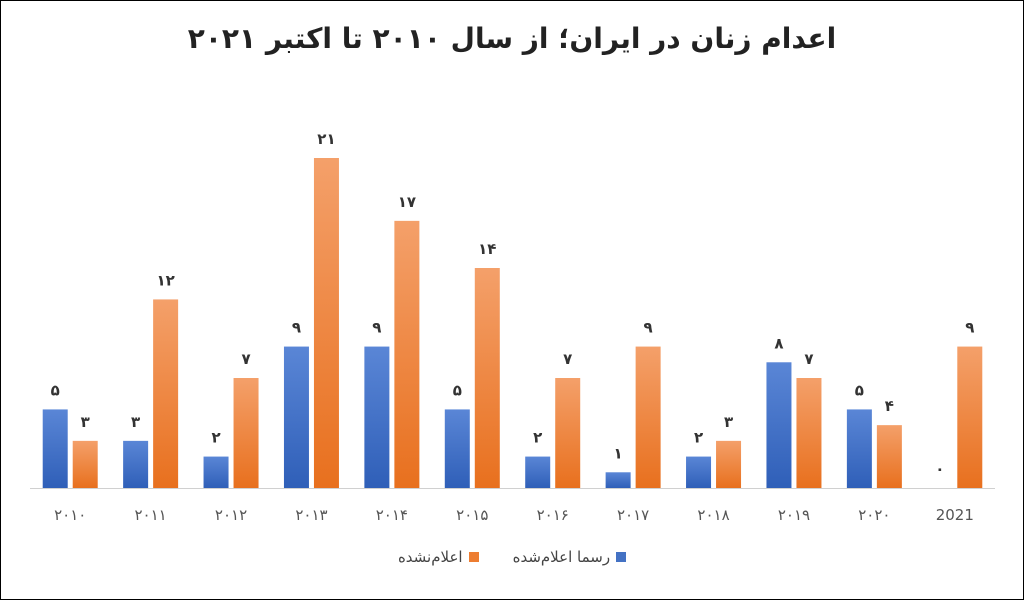  Describe the element at coordinates (939, 469) in the screenshot. I see `value-label-official-11: ۰` at that location.